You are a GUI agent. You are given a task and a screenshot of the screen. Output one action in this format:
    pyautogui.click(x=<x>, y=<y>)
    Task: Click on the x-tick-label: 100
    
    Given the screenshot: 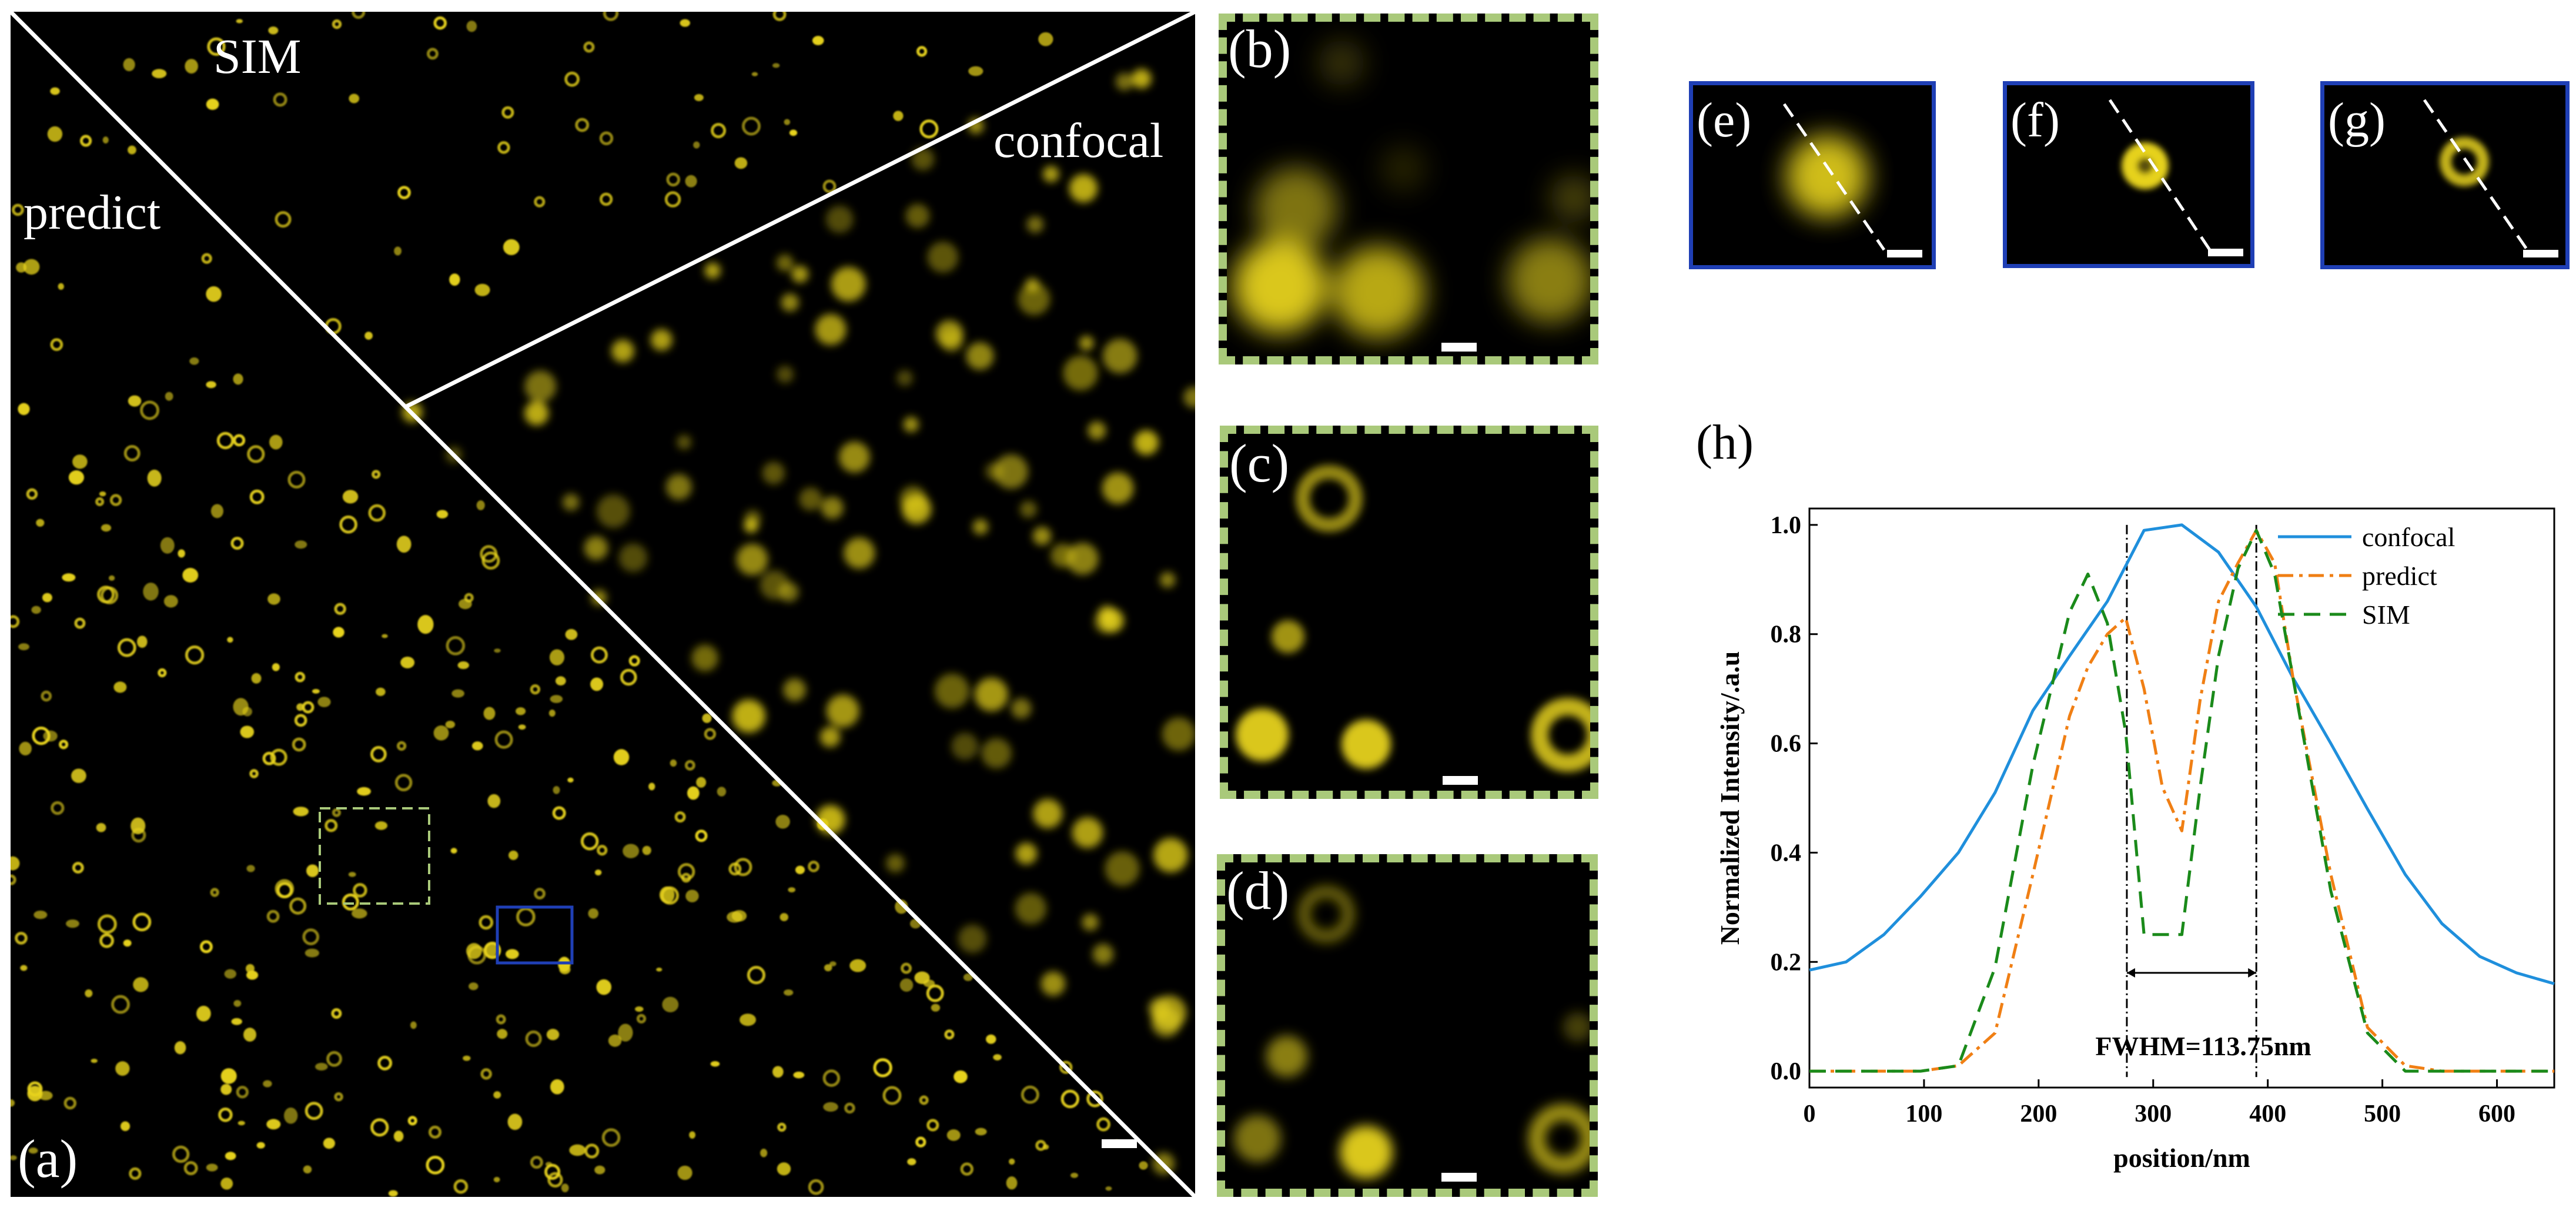 What is the action you would take?
    pyautogui.click(x=1923, y=1114)
    